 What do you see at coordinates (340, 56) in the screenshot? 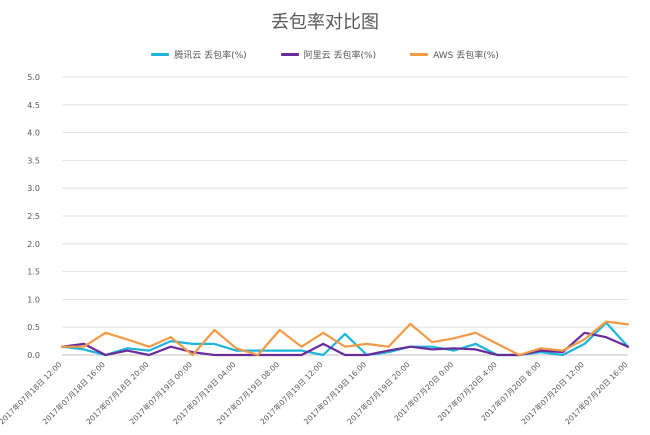
I see `legend-label-aliyun: 阿里云 丢包率(%)` at bounding box center [340, 56].